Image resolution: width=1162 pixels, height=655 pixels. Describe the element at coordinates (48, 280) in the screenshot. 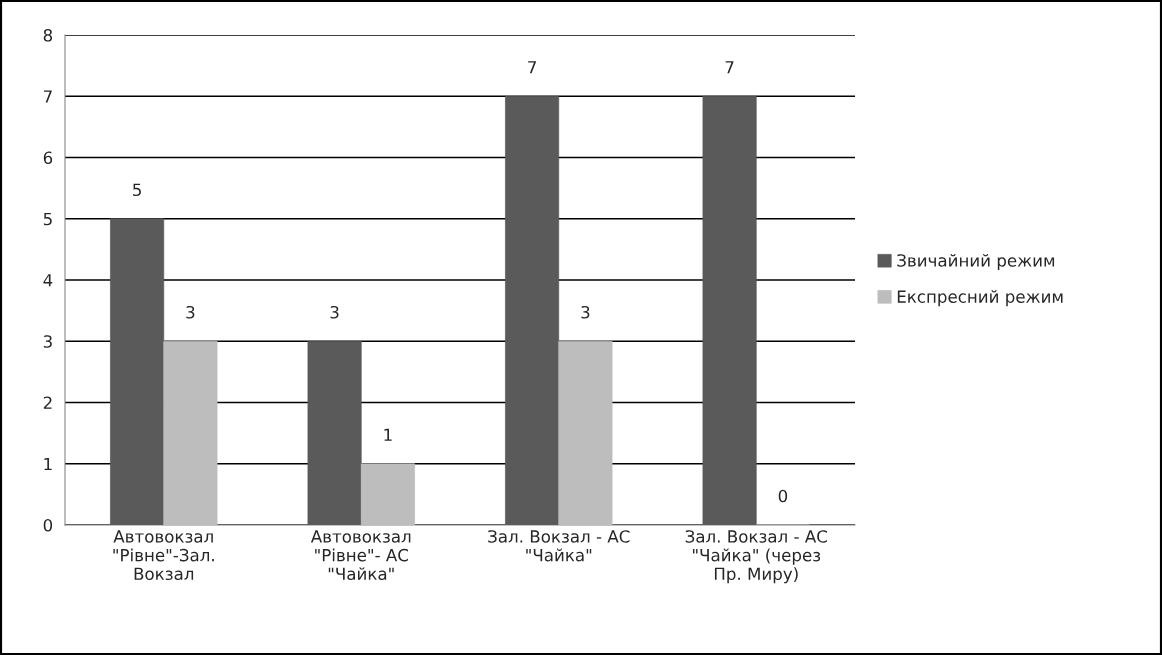

I see `y-tick-label: 4` at that location.